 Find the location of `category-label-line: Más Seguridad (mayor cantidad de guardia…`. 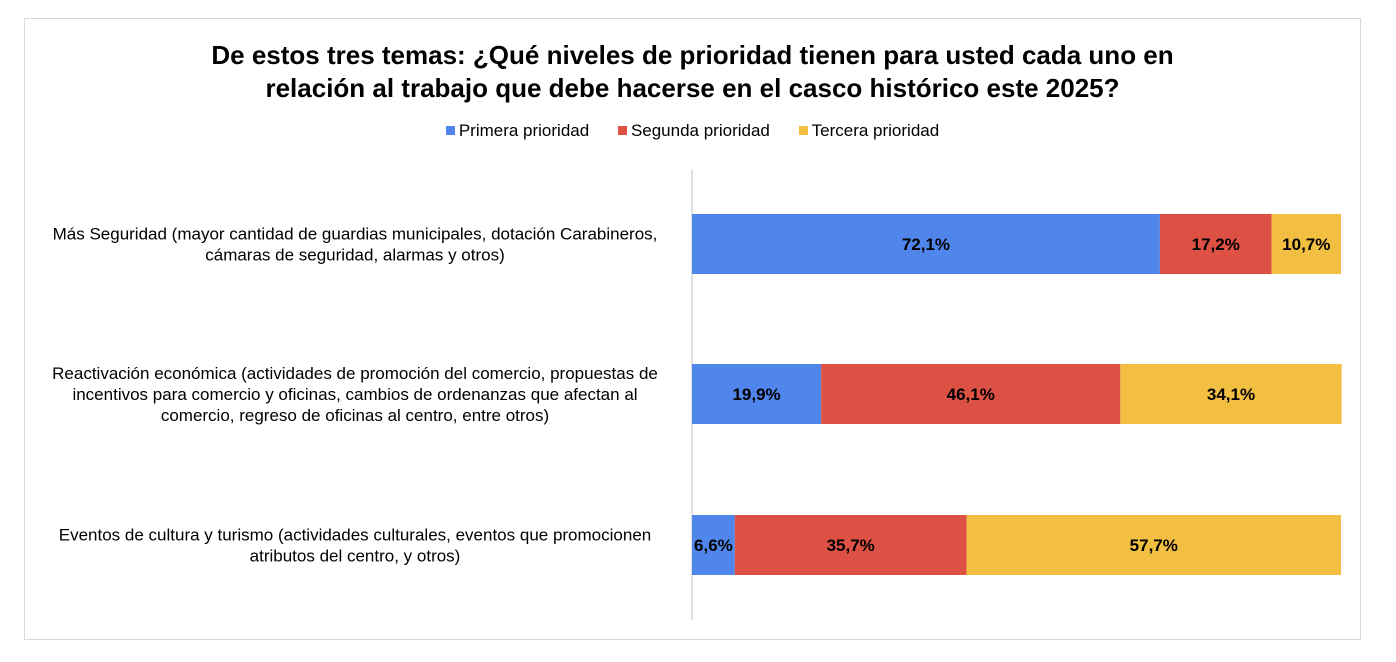

category-label-line: Más Seguridad (mayor cantidad de guardia… is located at coordinates (355, 234).